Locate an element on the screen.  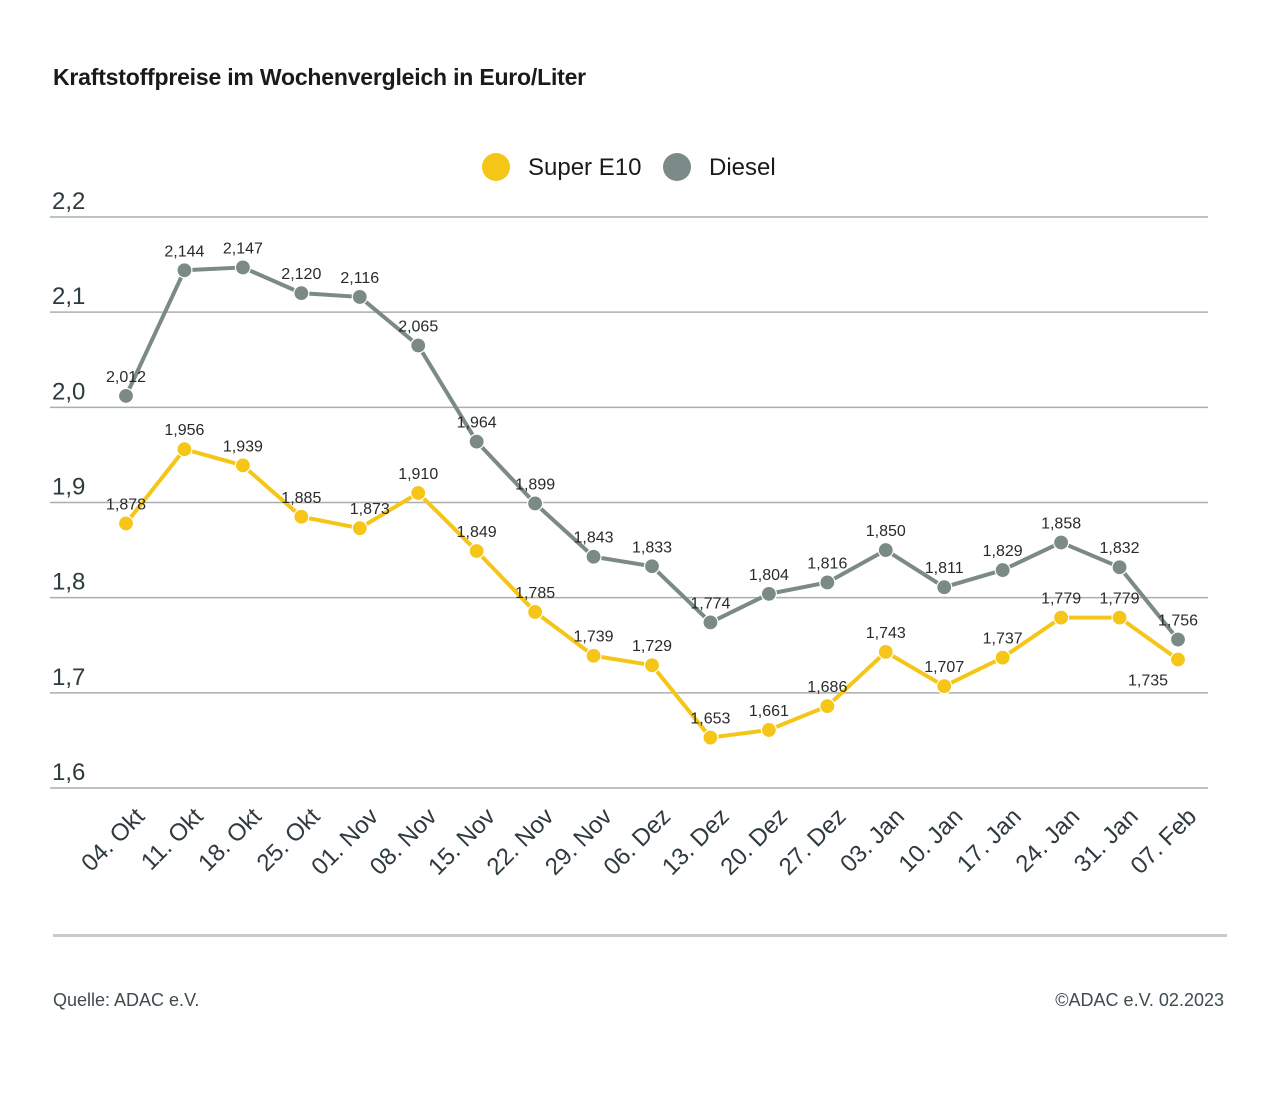
y-tick-label: 1,7 is located at coordinates (68, 677).